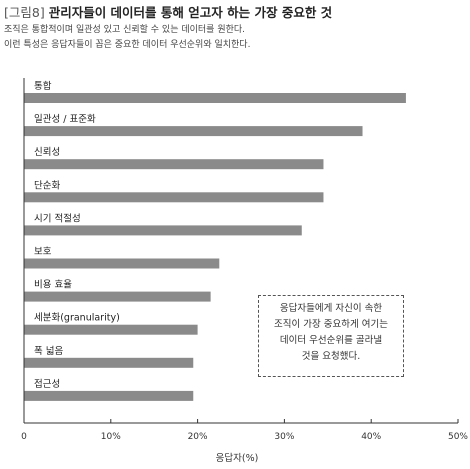 The image size is (470, 469). Describe the element at coordinates (127, 45) in the screenshot. I see `description-line-2: 이런 특성은 응답자들이 꼽은 중요한 데이터 우선순위와 일치한다.` at that location.